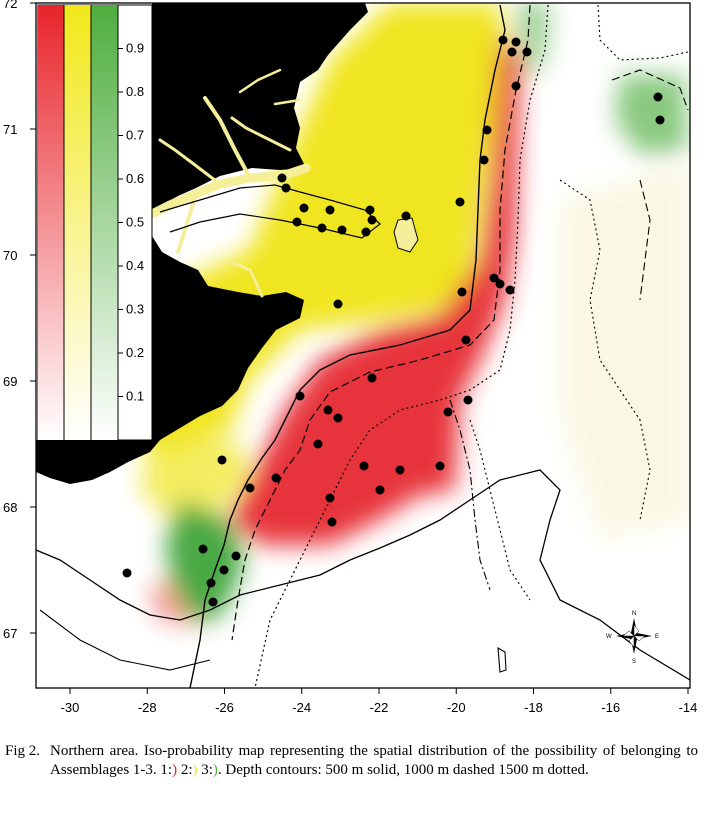 This screenshot has height=836, width=708. I want to click on y-axis: 72 71 70 69 68 67, so click(19, 320).